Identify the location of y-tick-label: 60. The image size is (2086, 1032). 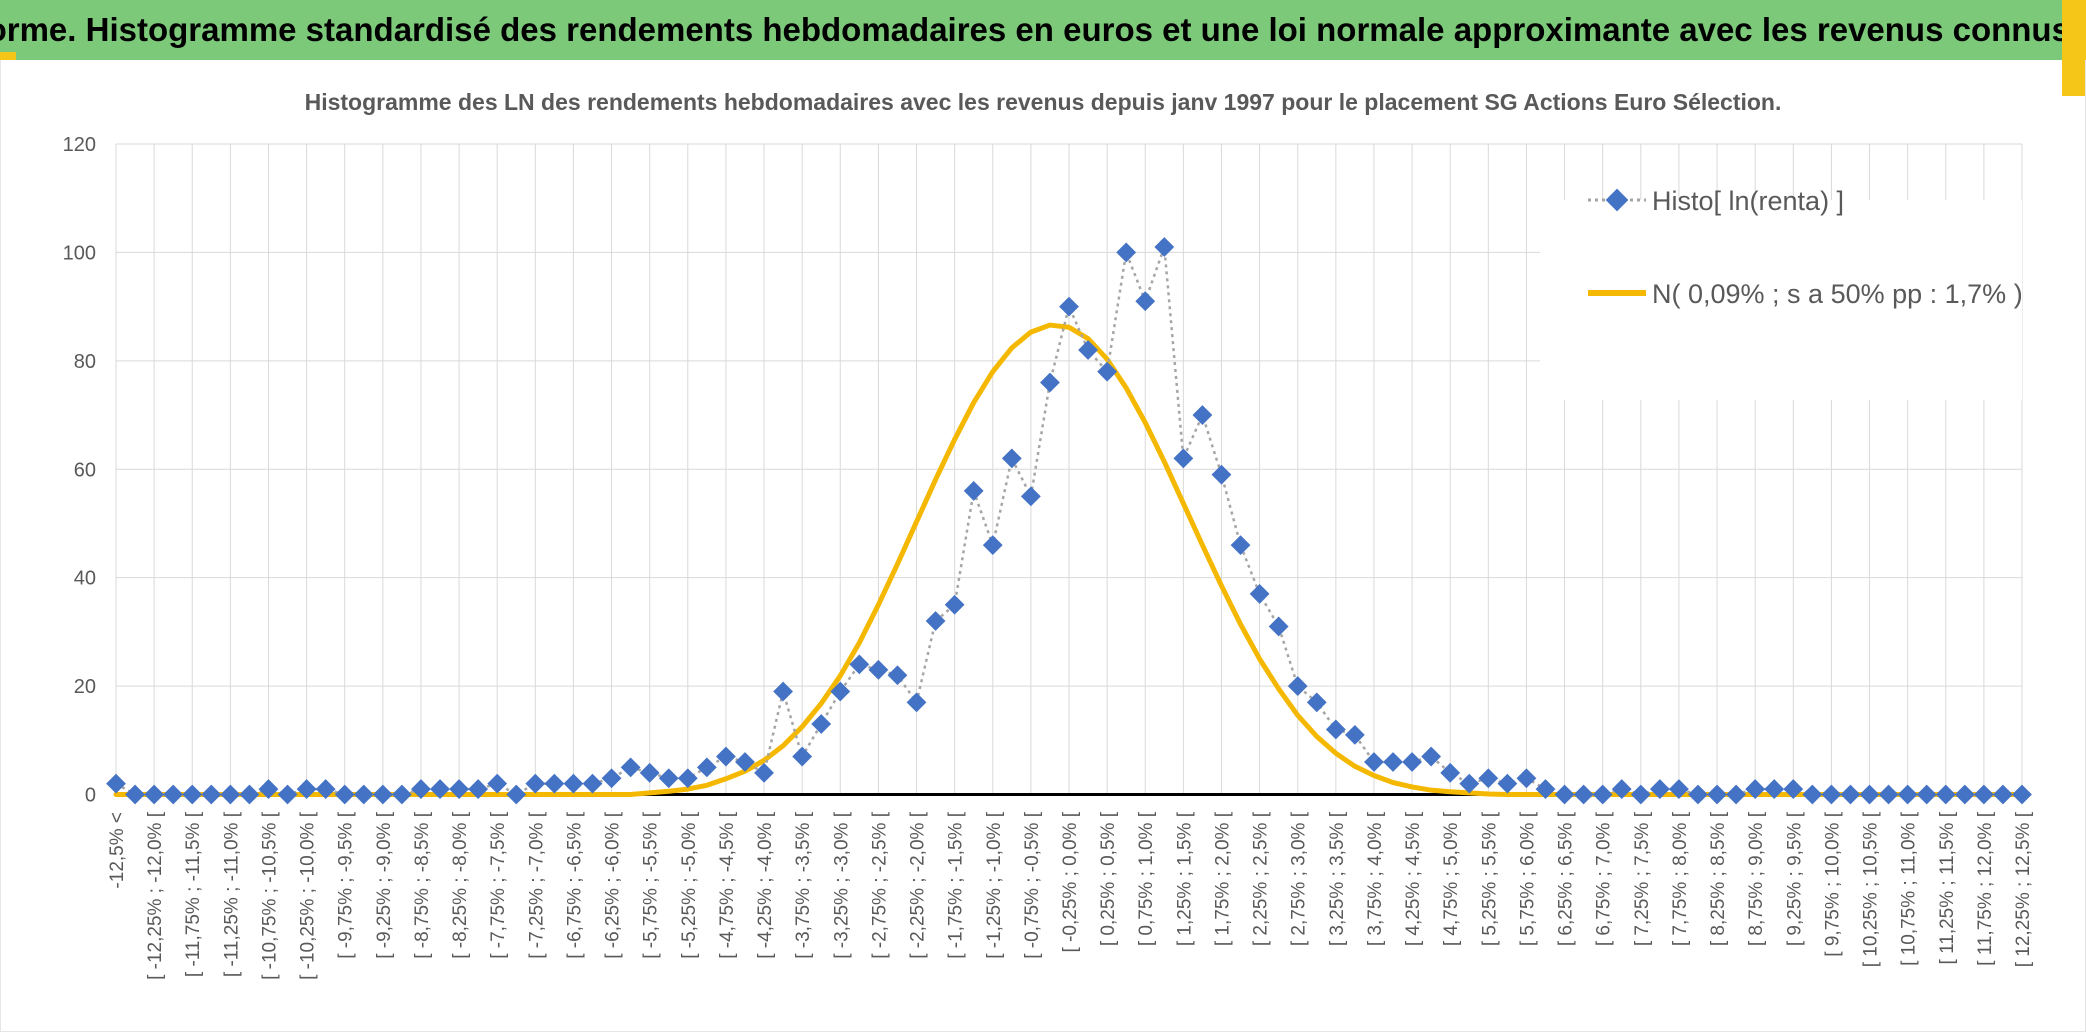
(85, 470).